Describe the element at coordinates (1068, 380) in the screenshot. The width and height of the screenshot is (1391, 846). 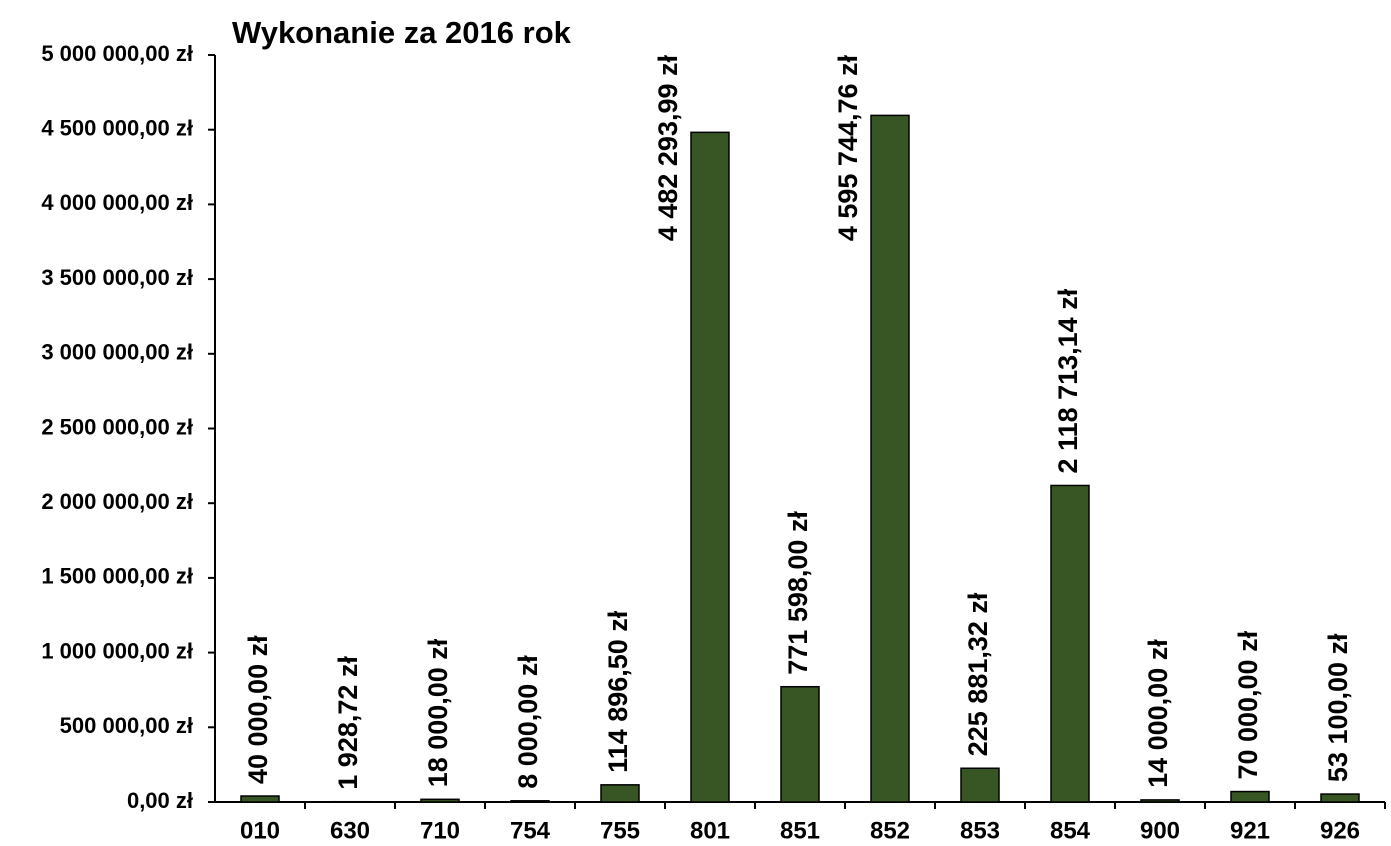
I see `value-label: 2 118 713,14 zł` at that location.